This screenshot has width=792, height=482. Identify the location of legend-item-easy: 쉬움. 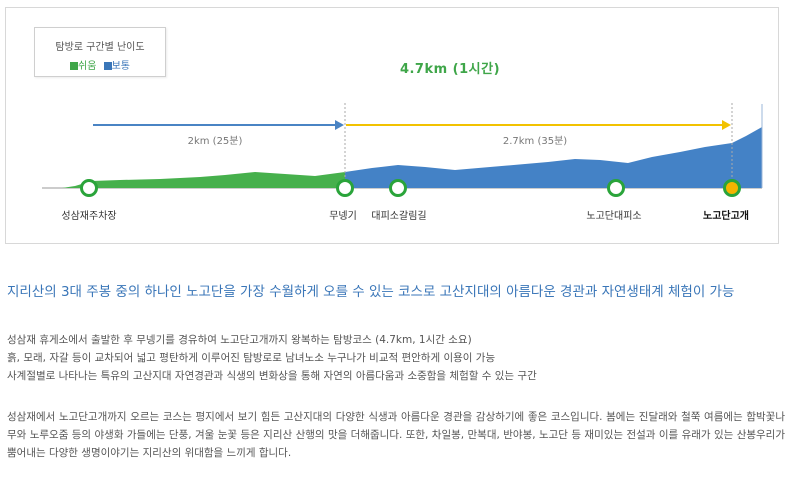
(83, 66).